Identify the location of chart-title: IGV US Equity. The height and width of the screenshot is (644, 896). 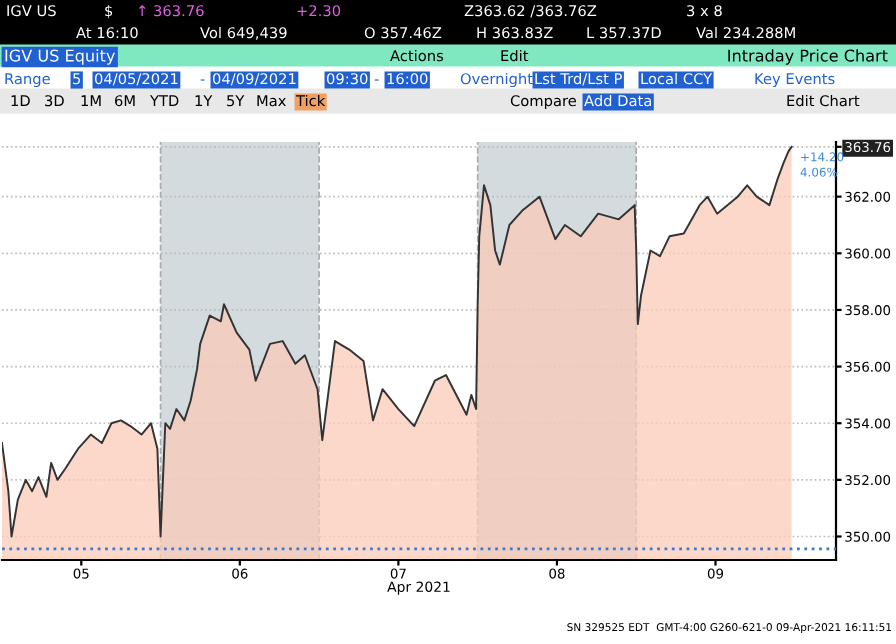
(60, 57).